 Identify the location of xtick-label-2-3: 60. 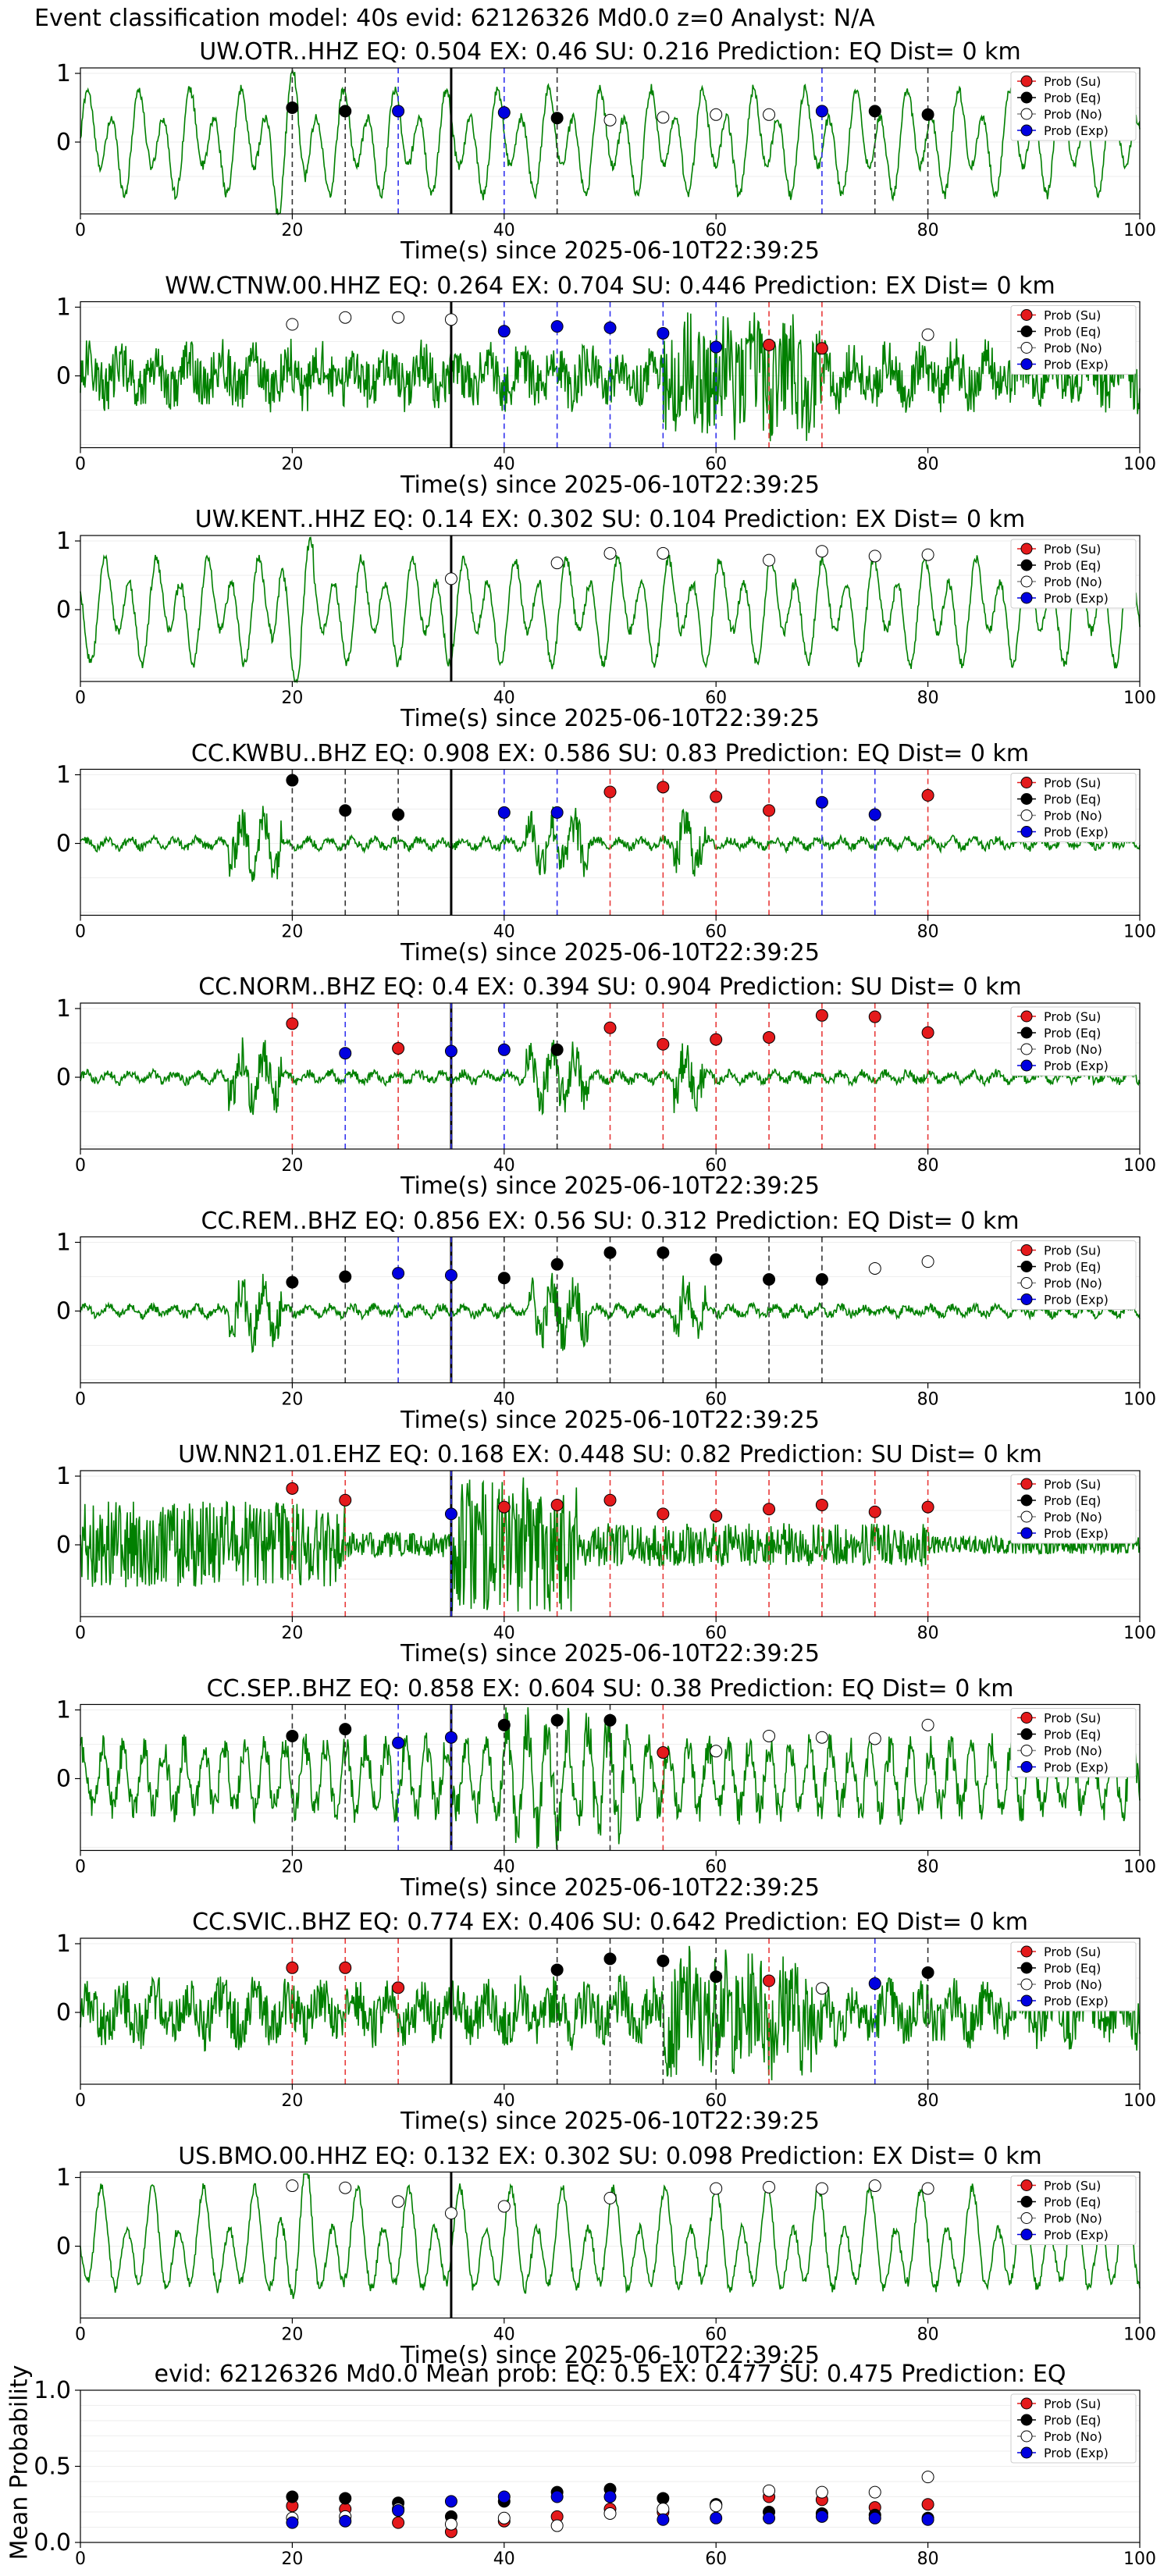
(716, 698).